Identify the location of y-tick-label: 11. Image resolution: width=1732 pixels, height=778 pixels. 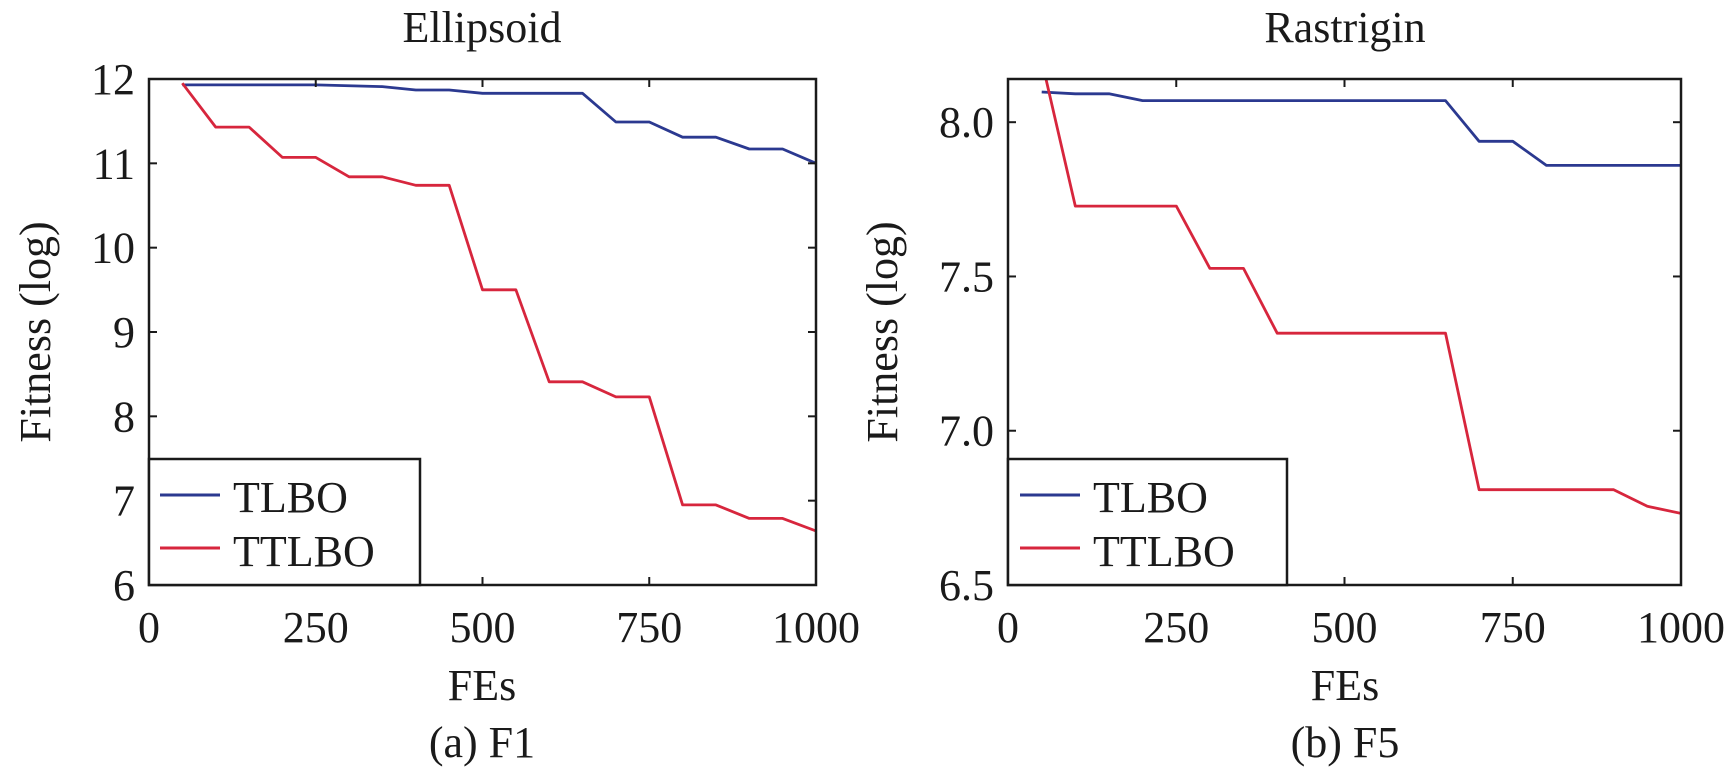
(114, 163).